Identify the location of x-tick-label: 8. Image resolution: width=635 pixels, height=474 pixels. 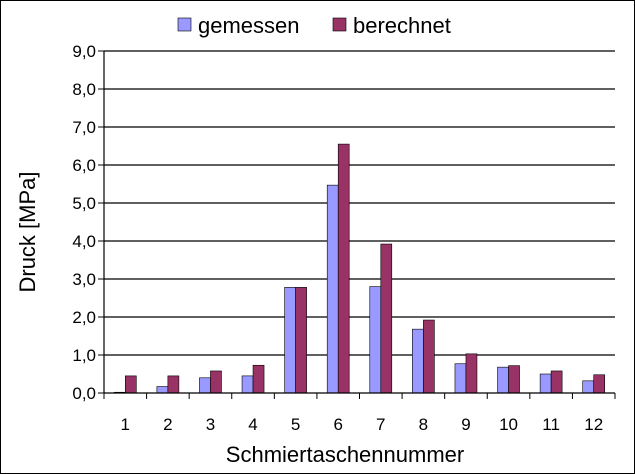
(423, 424).